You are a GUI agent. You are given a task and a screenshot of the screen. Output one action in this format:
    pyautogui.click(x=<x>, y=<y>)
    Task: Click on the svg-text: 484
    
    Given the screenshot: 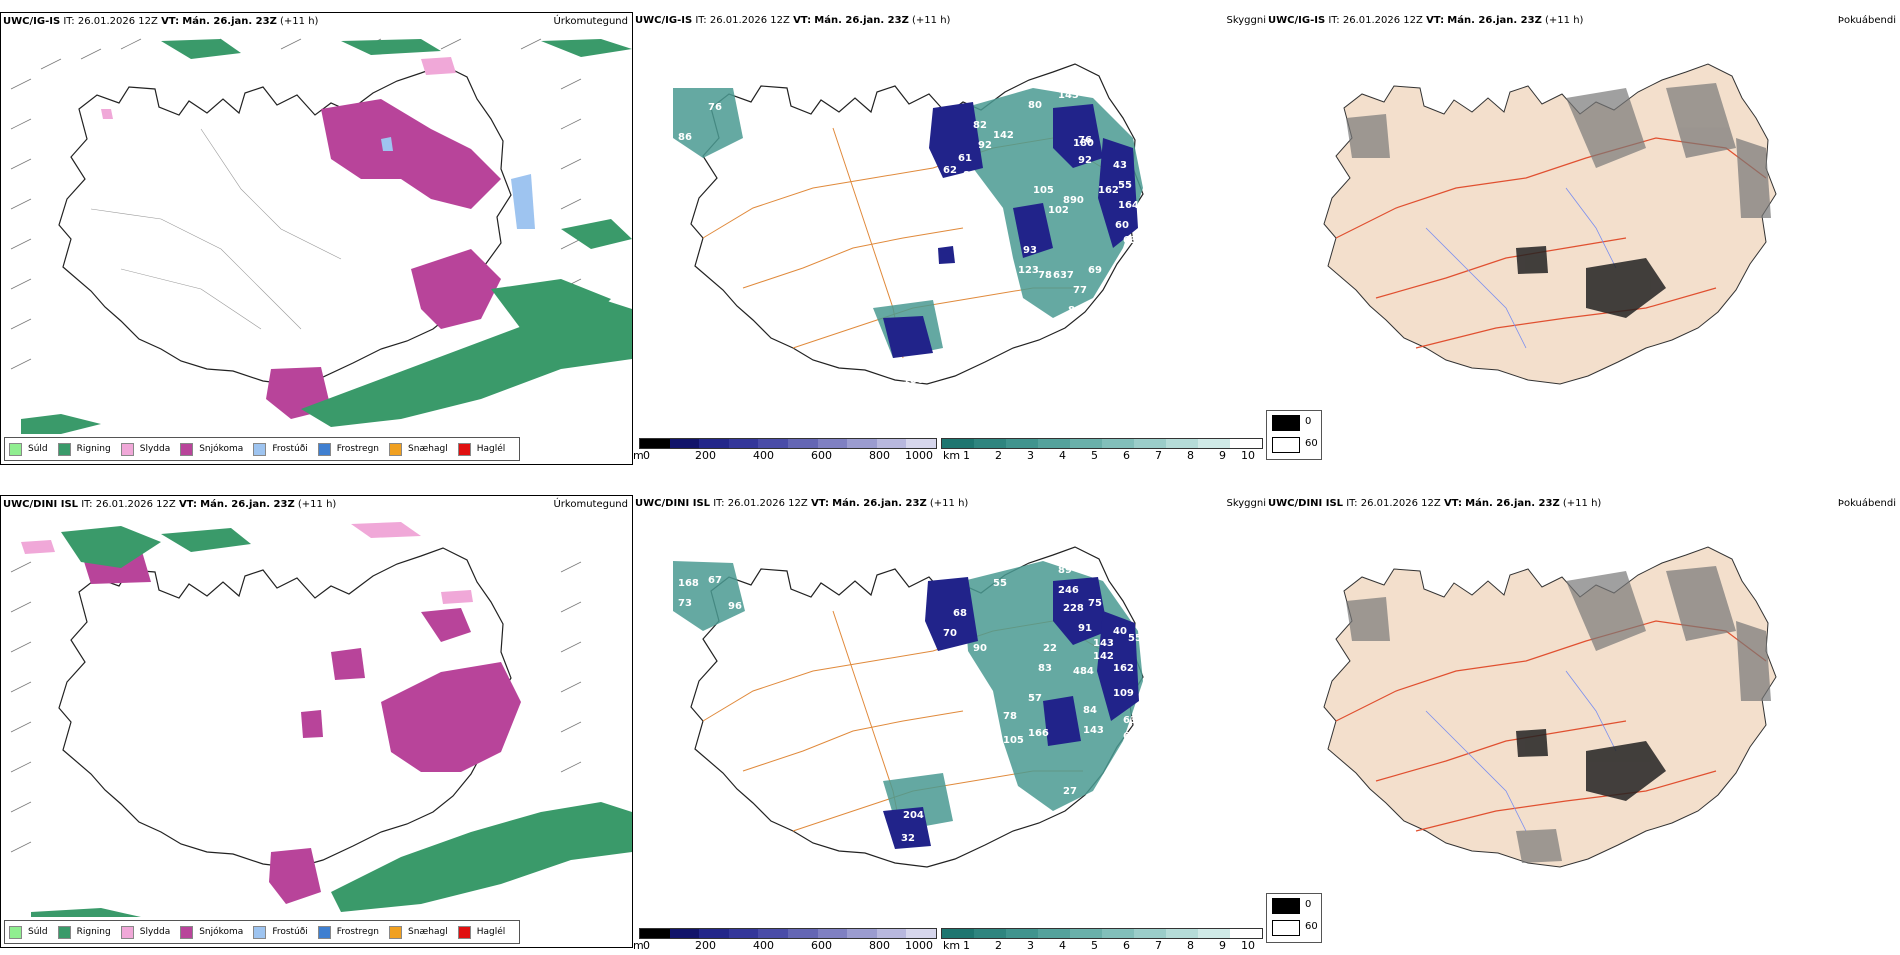 What is the action you would take?
    pyautogui.click(x=1083, y=671)
    